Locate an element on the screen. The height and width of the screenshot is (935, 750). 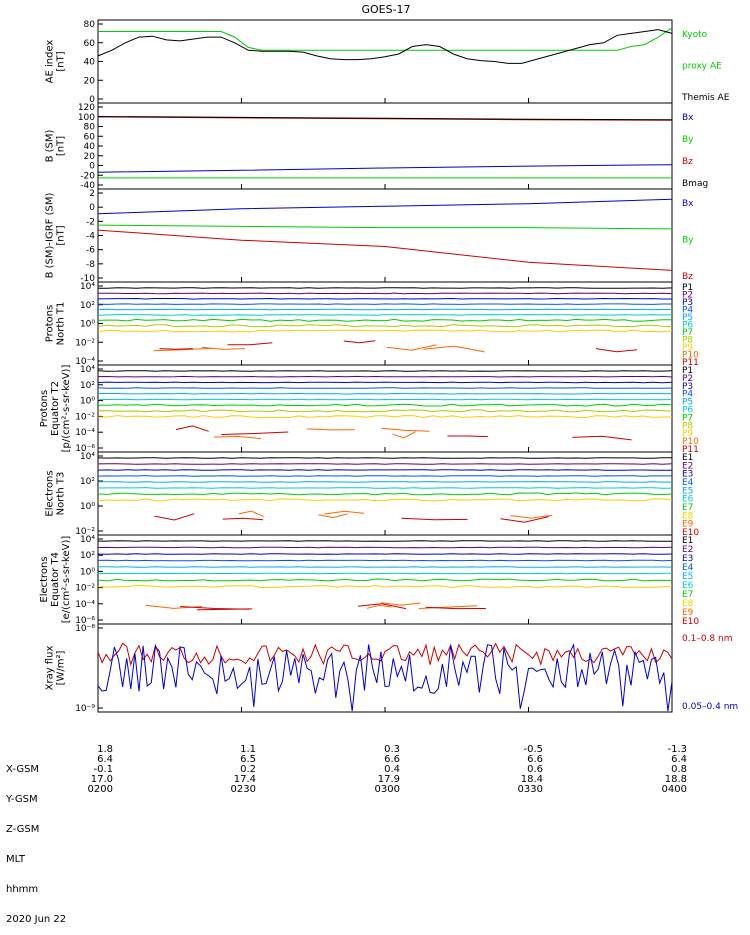
panel-frame-bsmigrf is located at coordinates (385, 235).